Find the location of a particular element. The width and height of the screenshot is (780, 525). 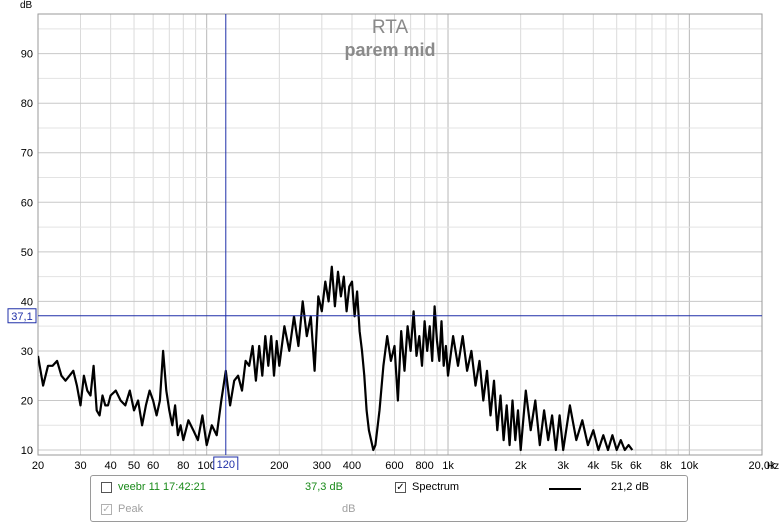

legend-row-peak: ✓ Peak dB is located at coordinates (389, 511).